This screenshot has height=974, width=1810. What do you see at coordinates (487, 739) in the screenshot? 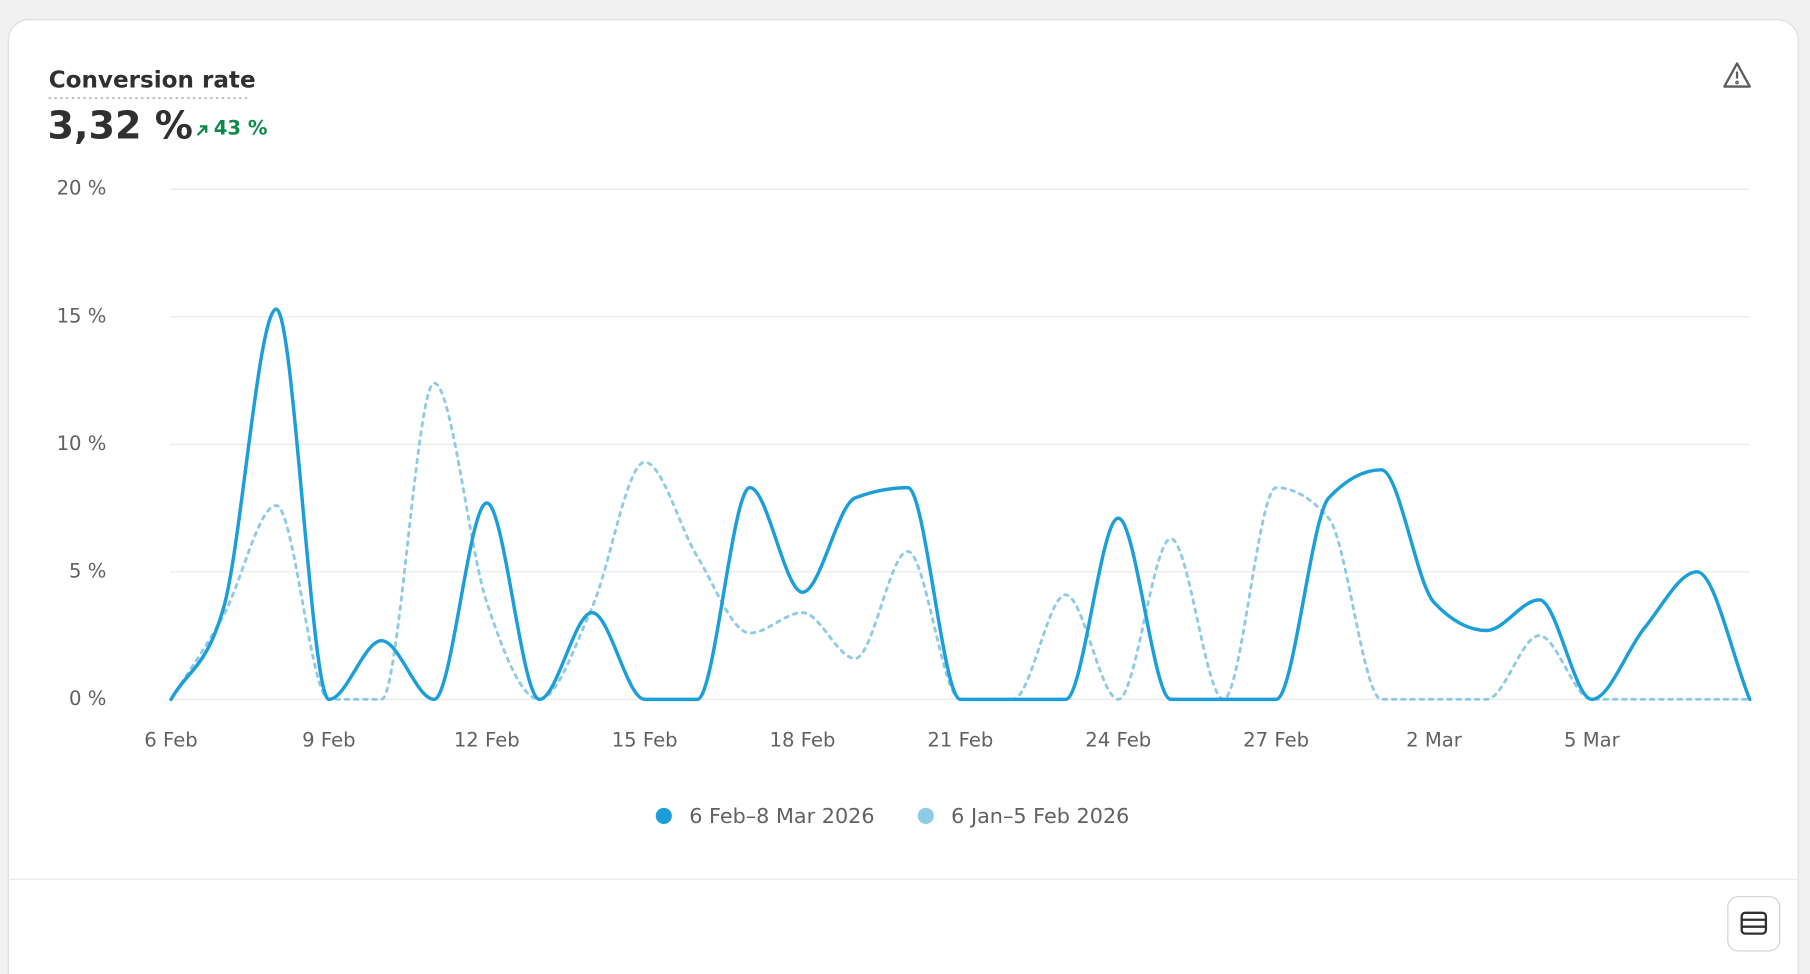
I see `x-tick-label: 12 Feb` at bounding box center [487, 739].